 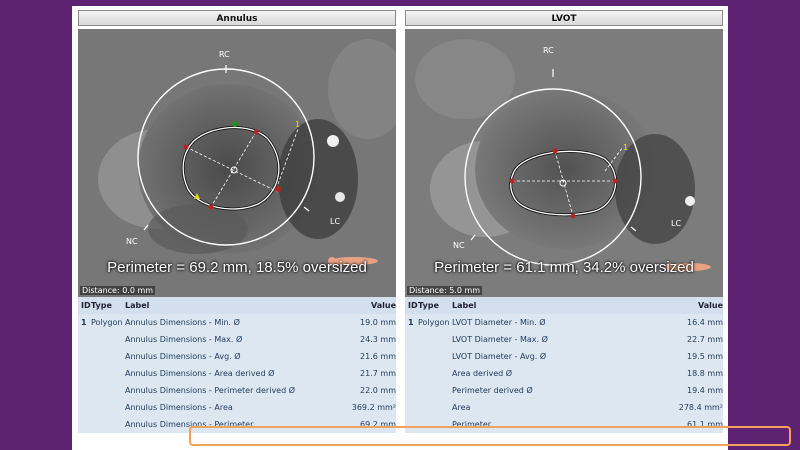 What do you see at coordinates (182, 322) in the screenshot?
I see `cell-label: Annulus Dimensions - Min. Ø` at bounding box center [182, 322].